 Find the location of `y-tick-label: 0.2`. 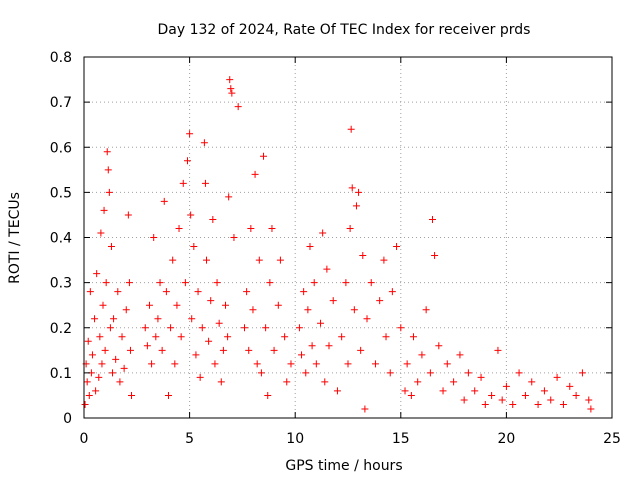

y-tick-label: 0.2 is located at coordinates (61, 329).